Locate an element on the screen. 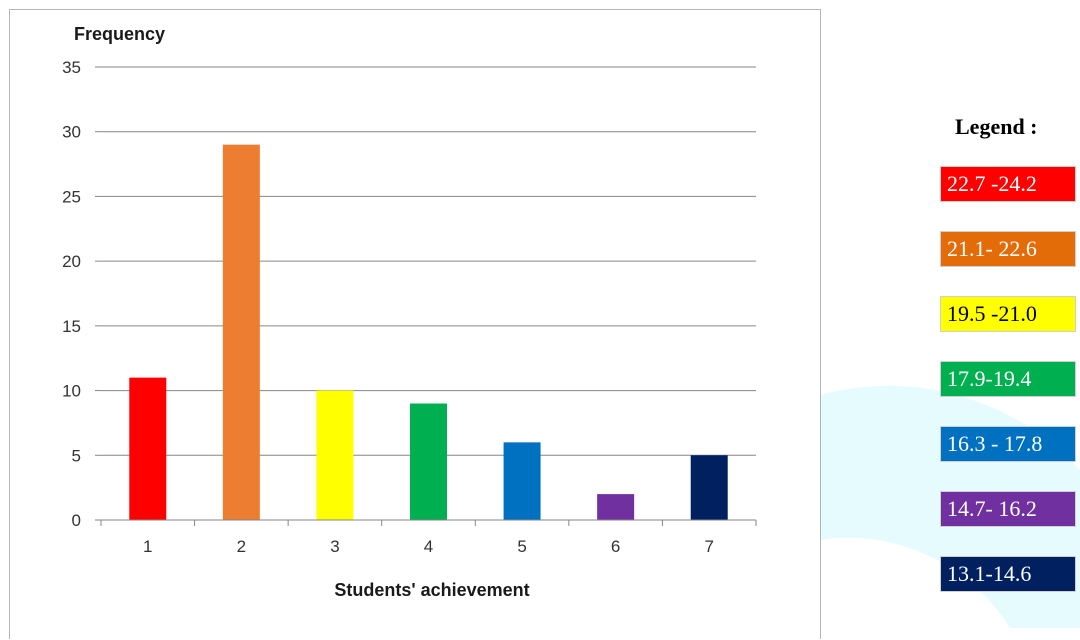  y-tick-label: 35 is located at coordinates (71, 67).